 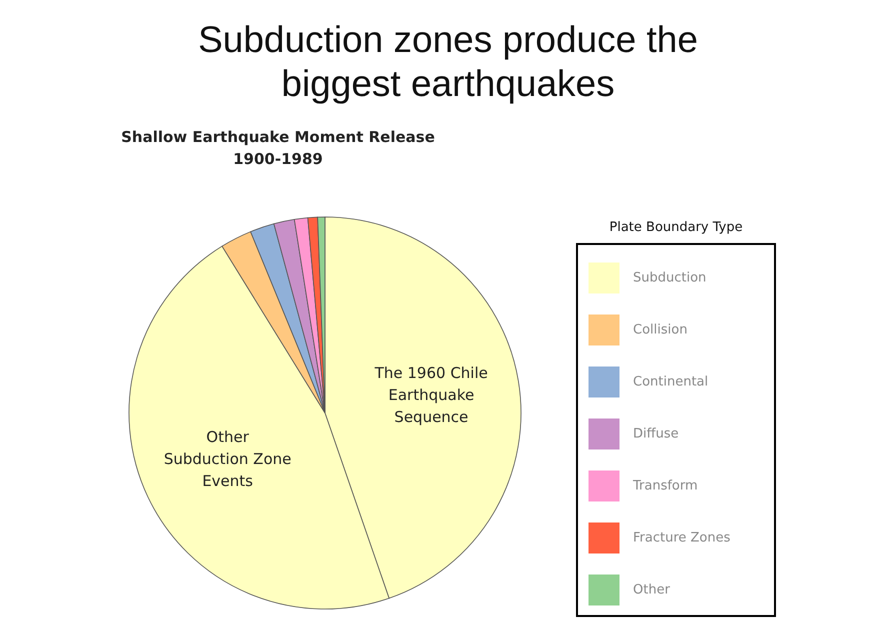 What do you see at coordinates (278, 148) in the screenshot?
I see `chart-subtitle: Shallow Earthquake Moment Release 1900-1989` at bounding box center [278, 148].